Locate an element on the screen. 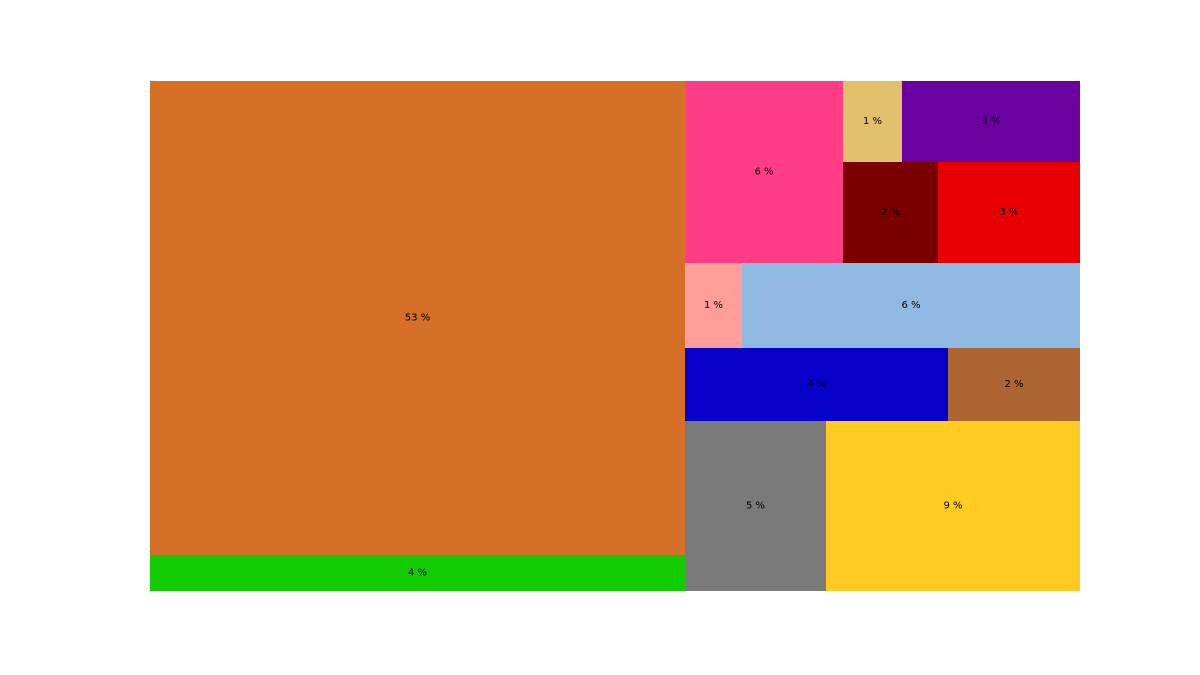 The width and height of the screenshot is (1200, 675). tile-label: 53 % is located at coordinates (417, 318).